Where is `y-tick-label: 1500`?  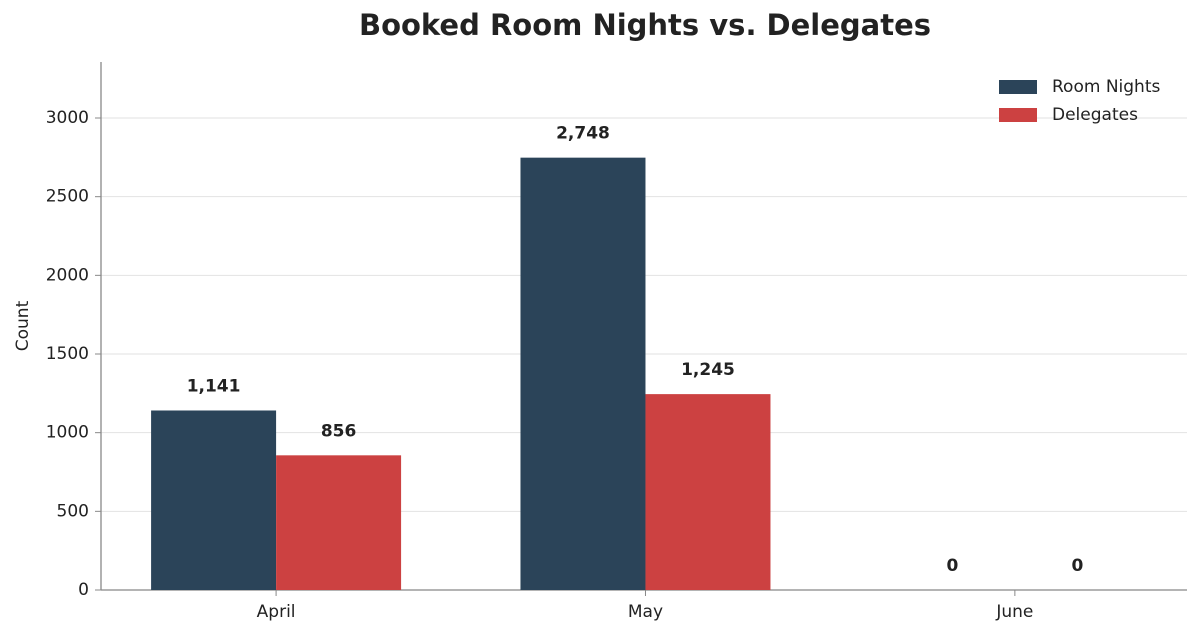
y-tick-label: 1500 is located at coordinates (67, 354).